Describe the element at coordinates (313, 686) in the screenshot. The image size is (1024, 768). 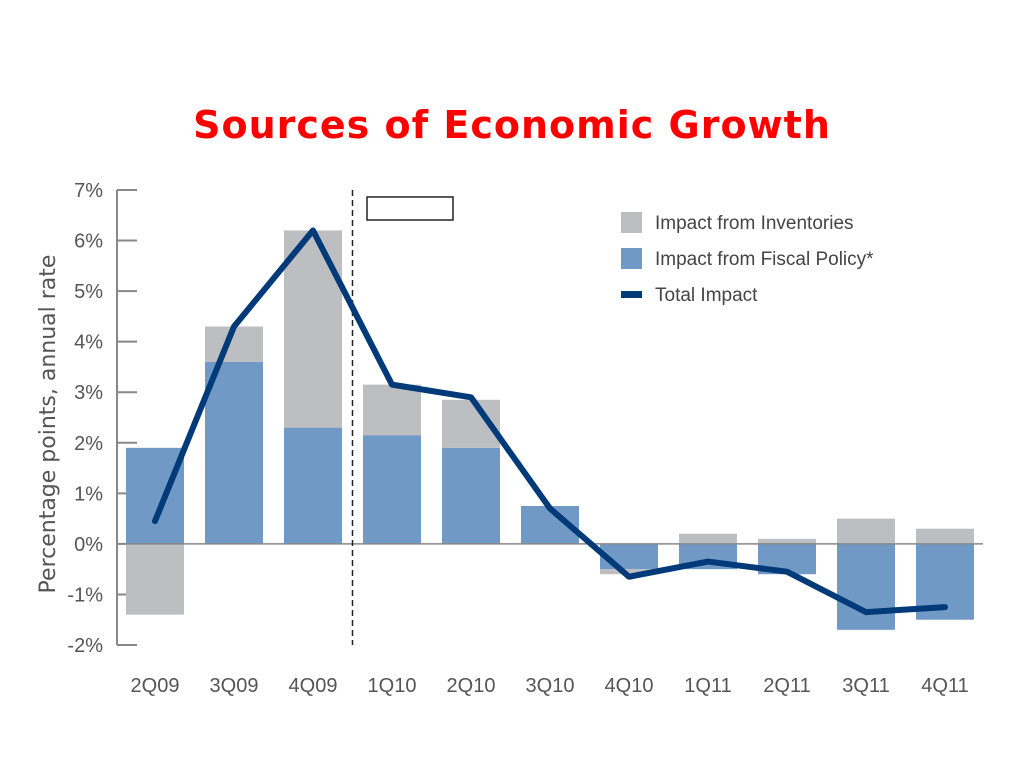
I see `x-tick-label: 4Q09` at that location.